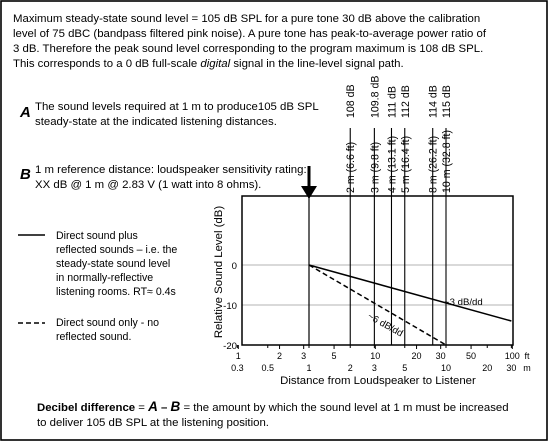 Image resolution: width=548 pixels, height=441 pixels. I want to click on distance-label: 4 m (13.1 ft), so click(392, 164).